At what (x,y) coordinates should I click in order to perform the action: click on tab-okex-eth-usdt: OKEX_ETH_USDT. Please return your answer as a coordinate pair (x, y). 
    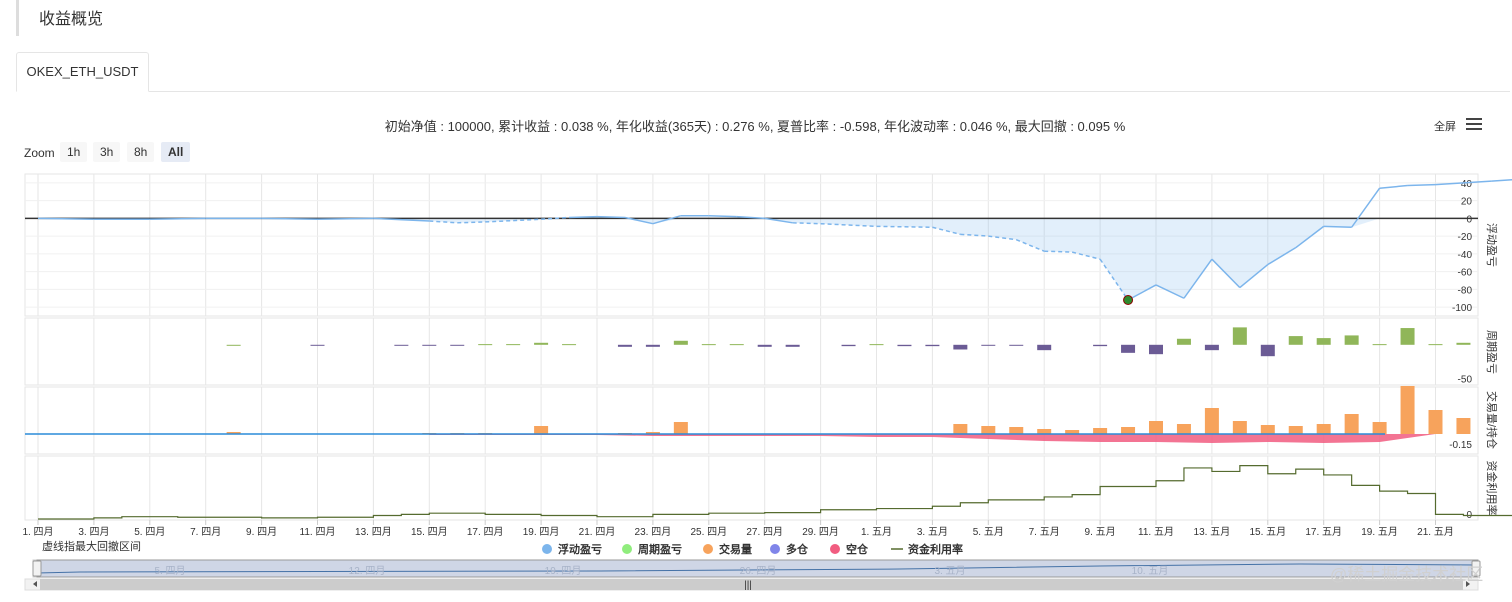
    Looking at the image, I should click on (82, 72).